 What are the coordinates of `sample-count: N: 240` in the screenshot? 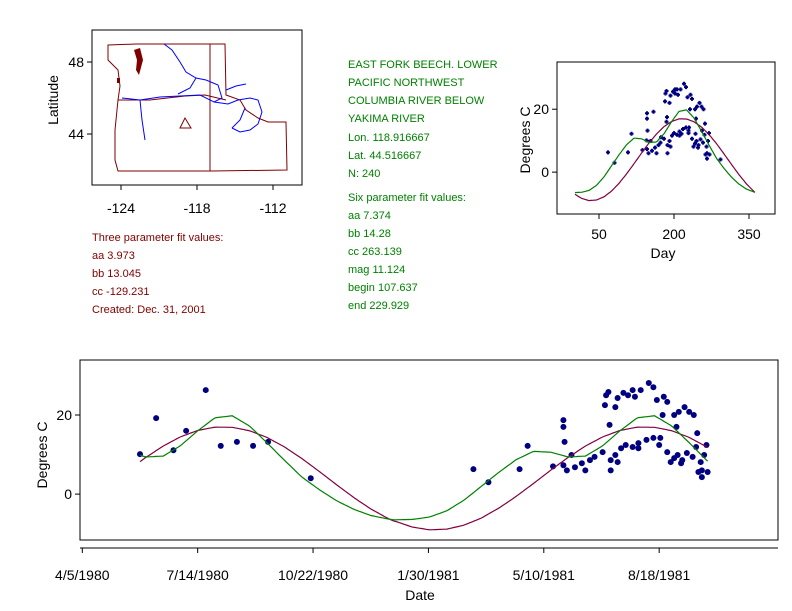 It's located at (364, 174).